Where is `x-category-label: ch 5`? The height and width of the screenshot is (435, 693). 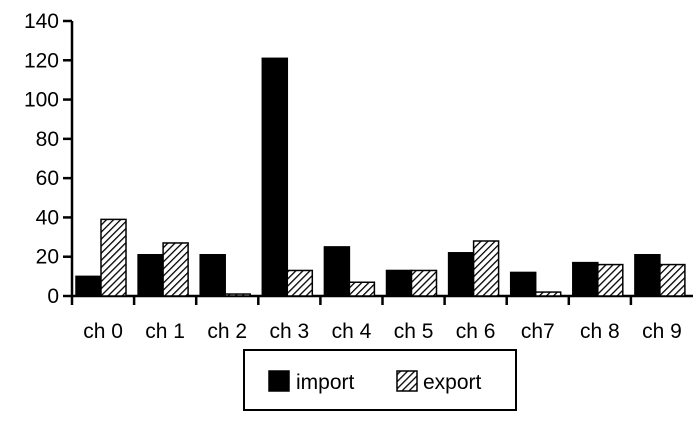 x-category-label: ch 5 is located at coordinates (414, 331).